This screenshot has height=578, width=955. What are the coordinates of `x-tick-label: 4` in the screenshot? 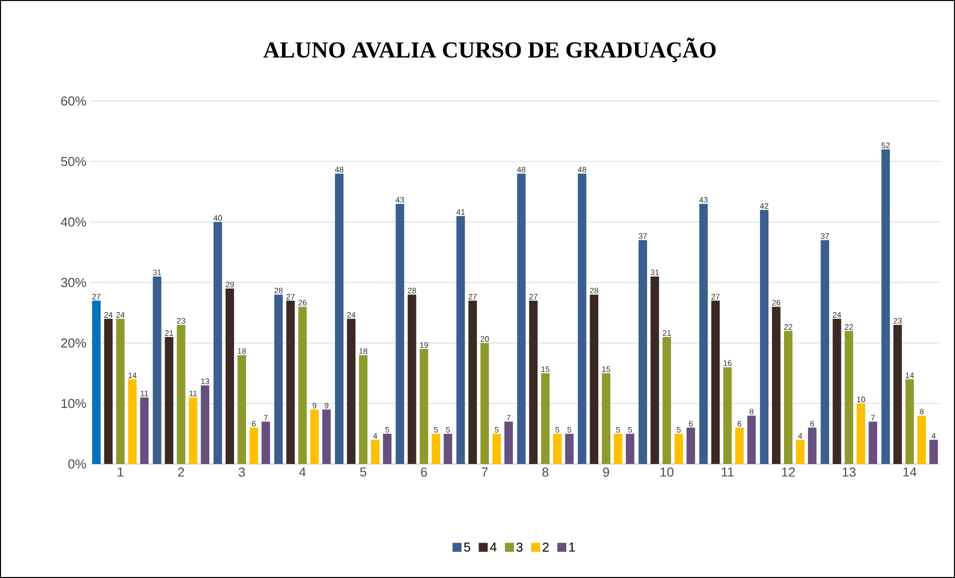 It's located at (302, 472).